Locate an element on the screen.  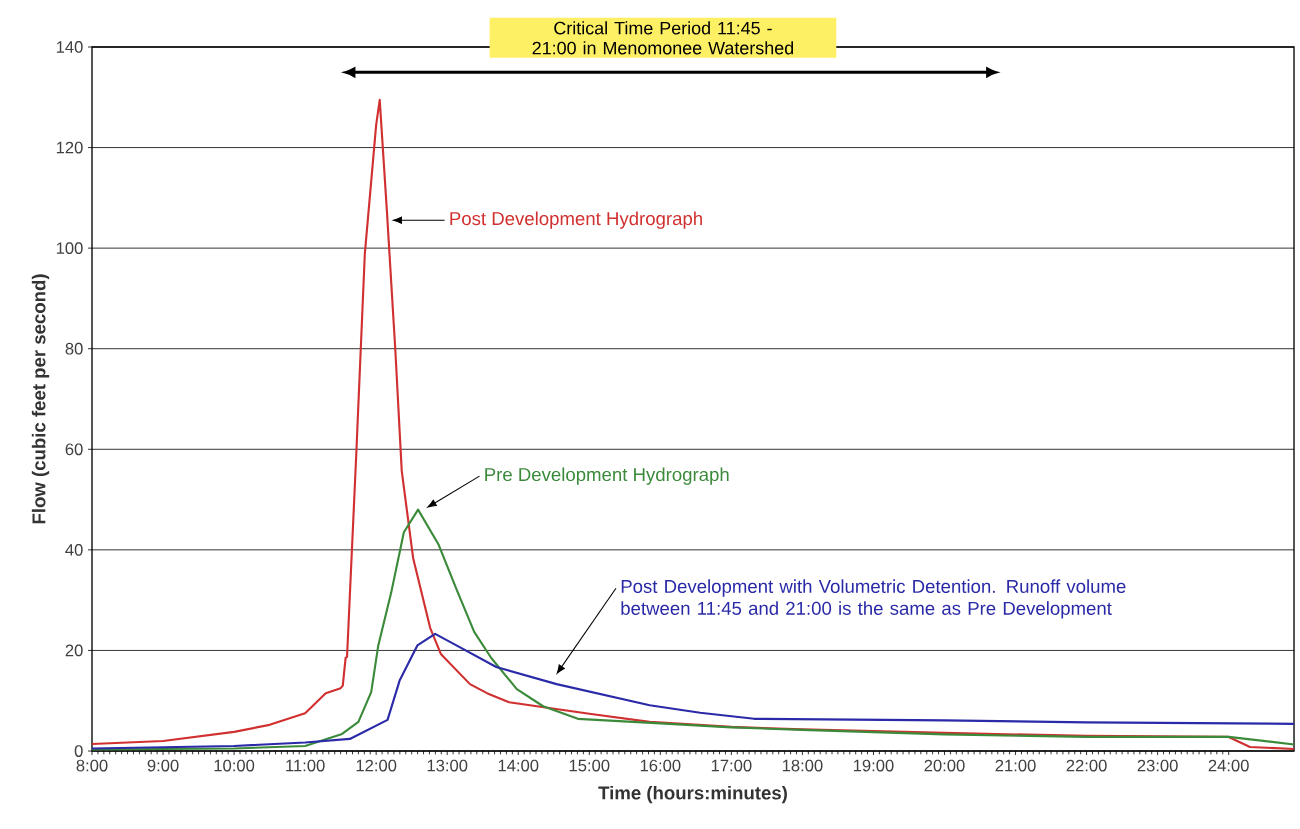
y-tick-label: 80 is located at coordinates (74, 348).